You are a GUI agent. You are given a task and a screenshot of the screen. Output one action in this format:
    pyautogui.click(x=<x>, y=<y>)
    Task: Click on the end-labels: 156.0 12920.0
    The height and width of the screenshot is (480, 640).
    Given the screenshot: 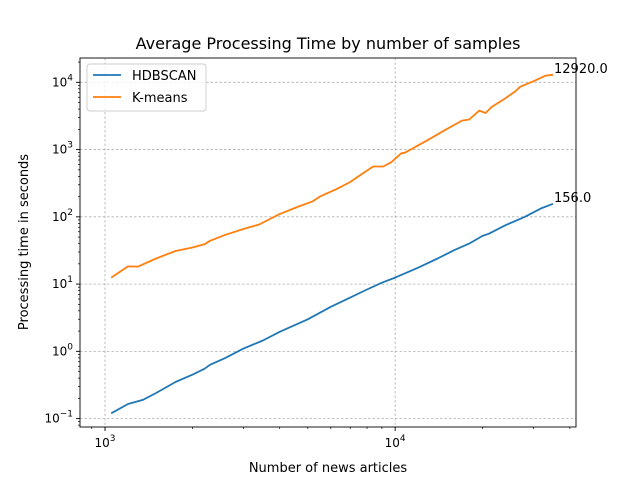 What is the action you would take?
    pyautogui.click(x=581, y=134)
    